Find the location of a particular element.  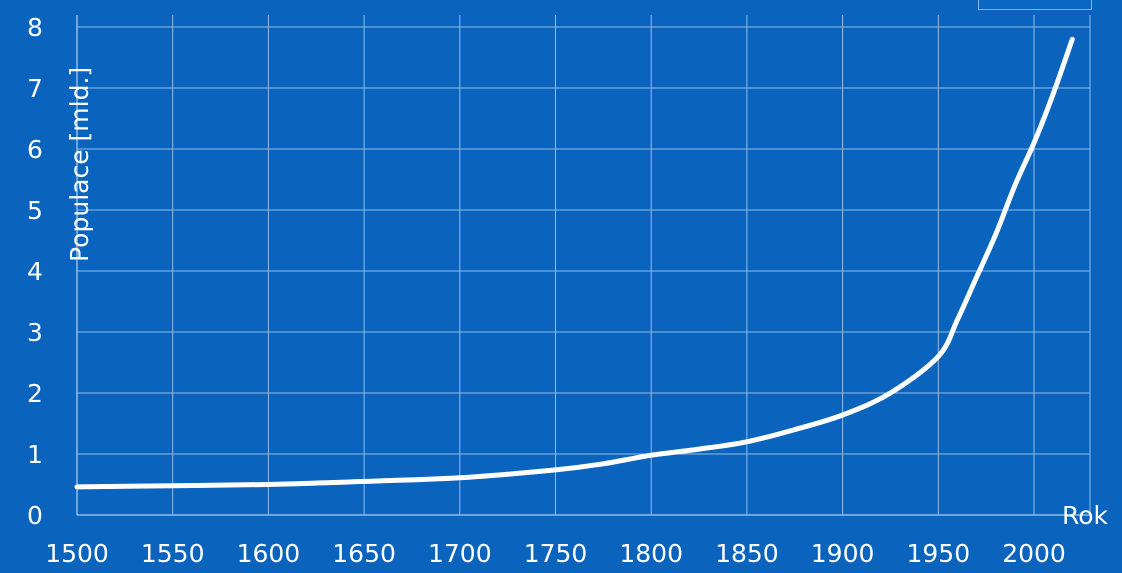

x-tick-label: 1650 is located at coordinates (364, 553).